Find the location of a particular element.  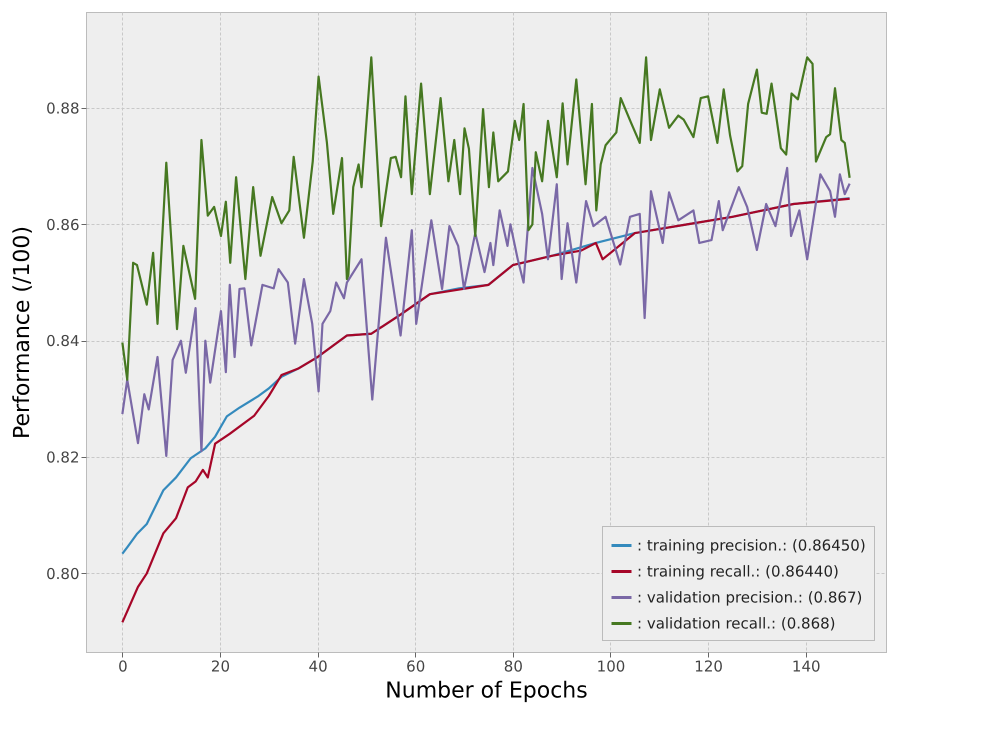

x-tick-label: 80 is located at coordinates (513, 667).